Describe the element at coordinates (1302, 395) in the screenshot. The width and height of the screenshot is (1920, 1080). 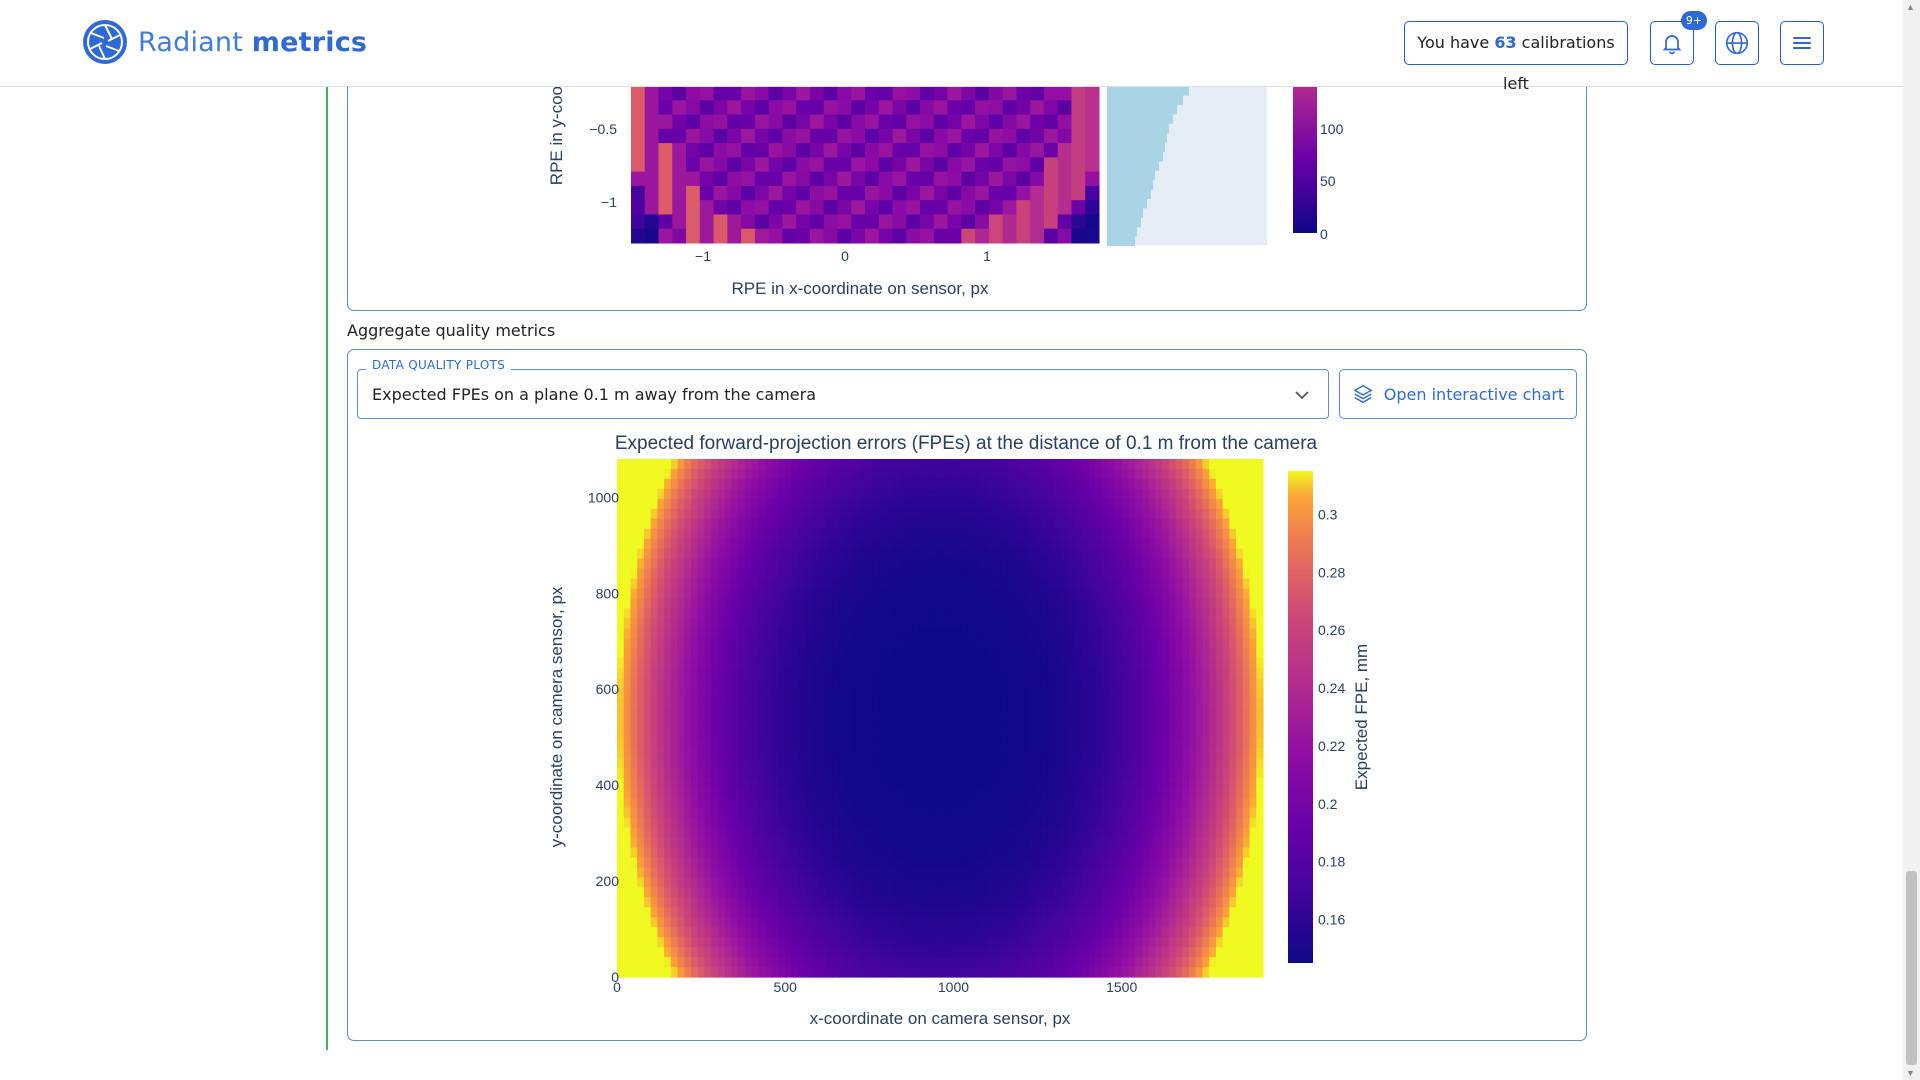
I see `chevron-down-icon` at that location.